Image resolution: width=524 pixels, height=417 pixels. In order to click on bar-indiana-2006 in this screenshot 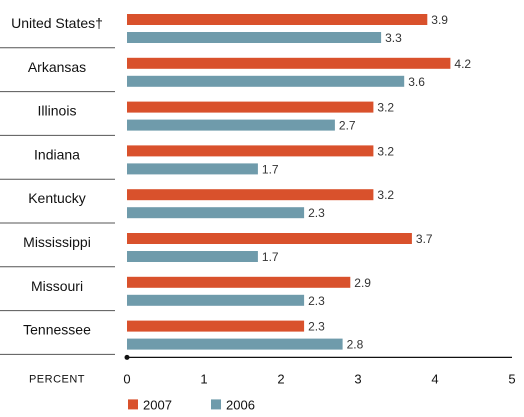, I will do `click(192, 169)`.